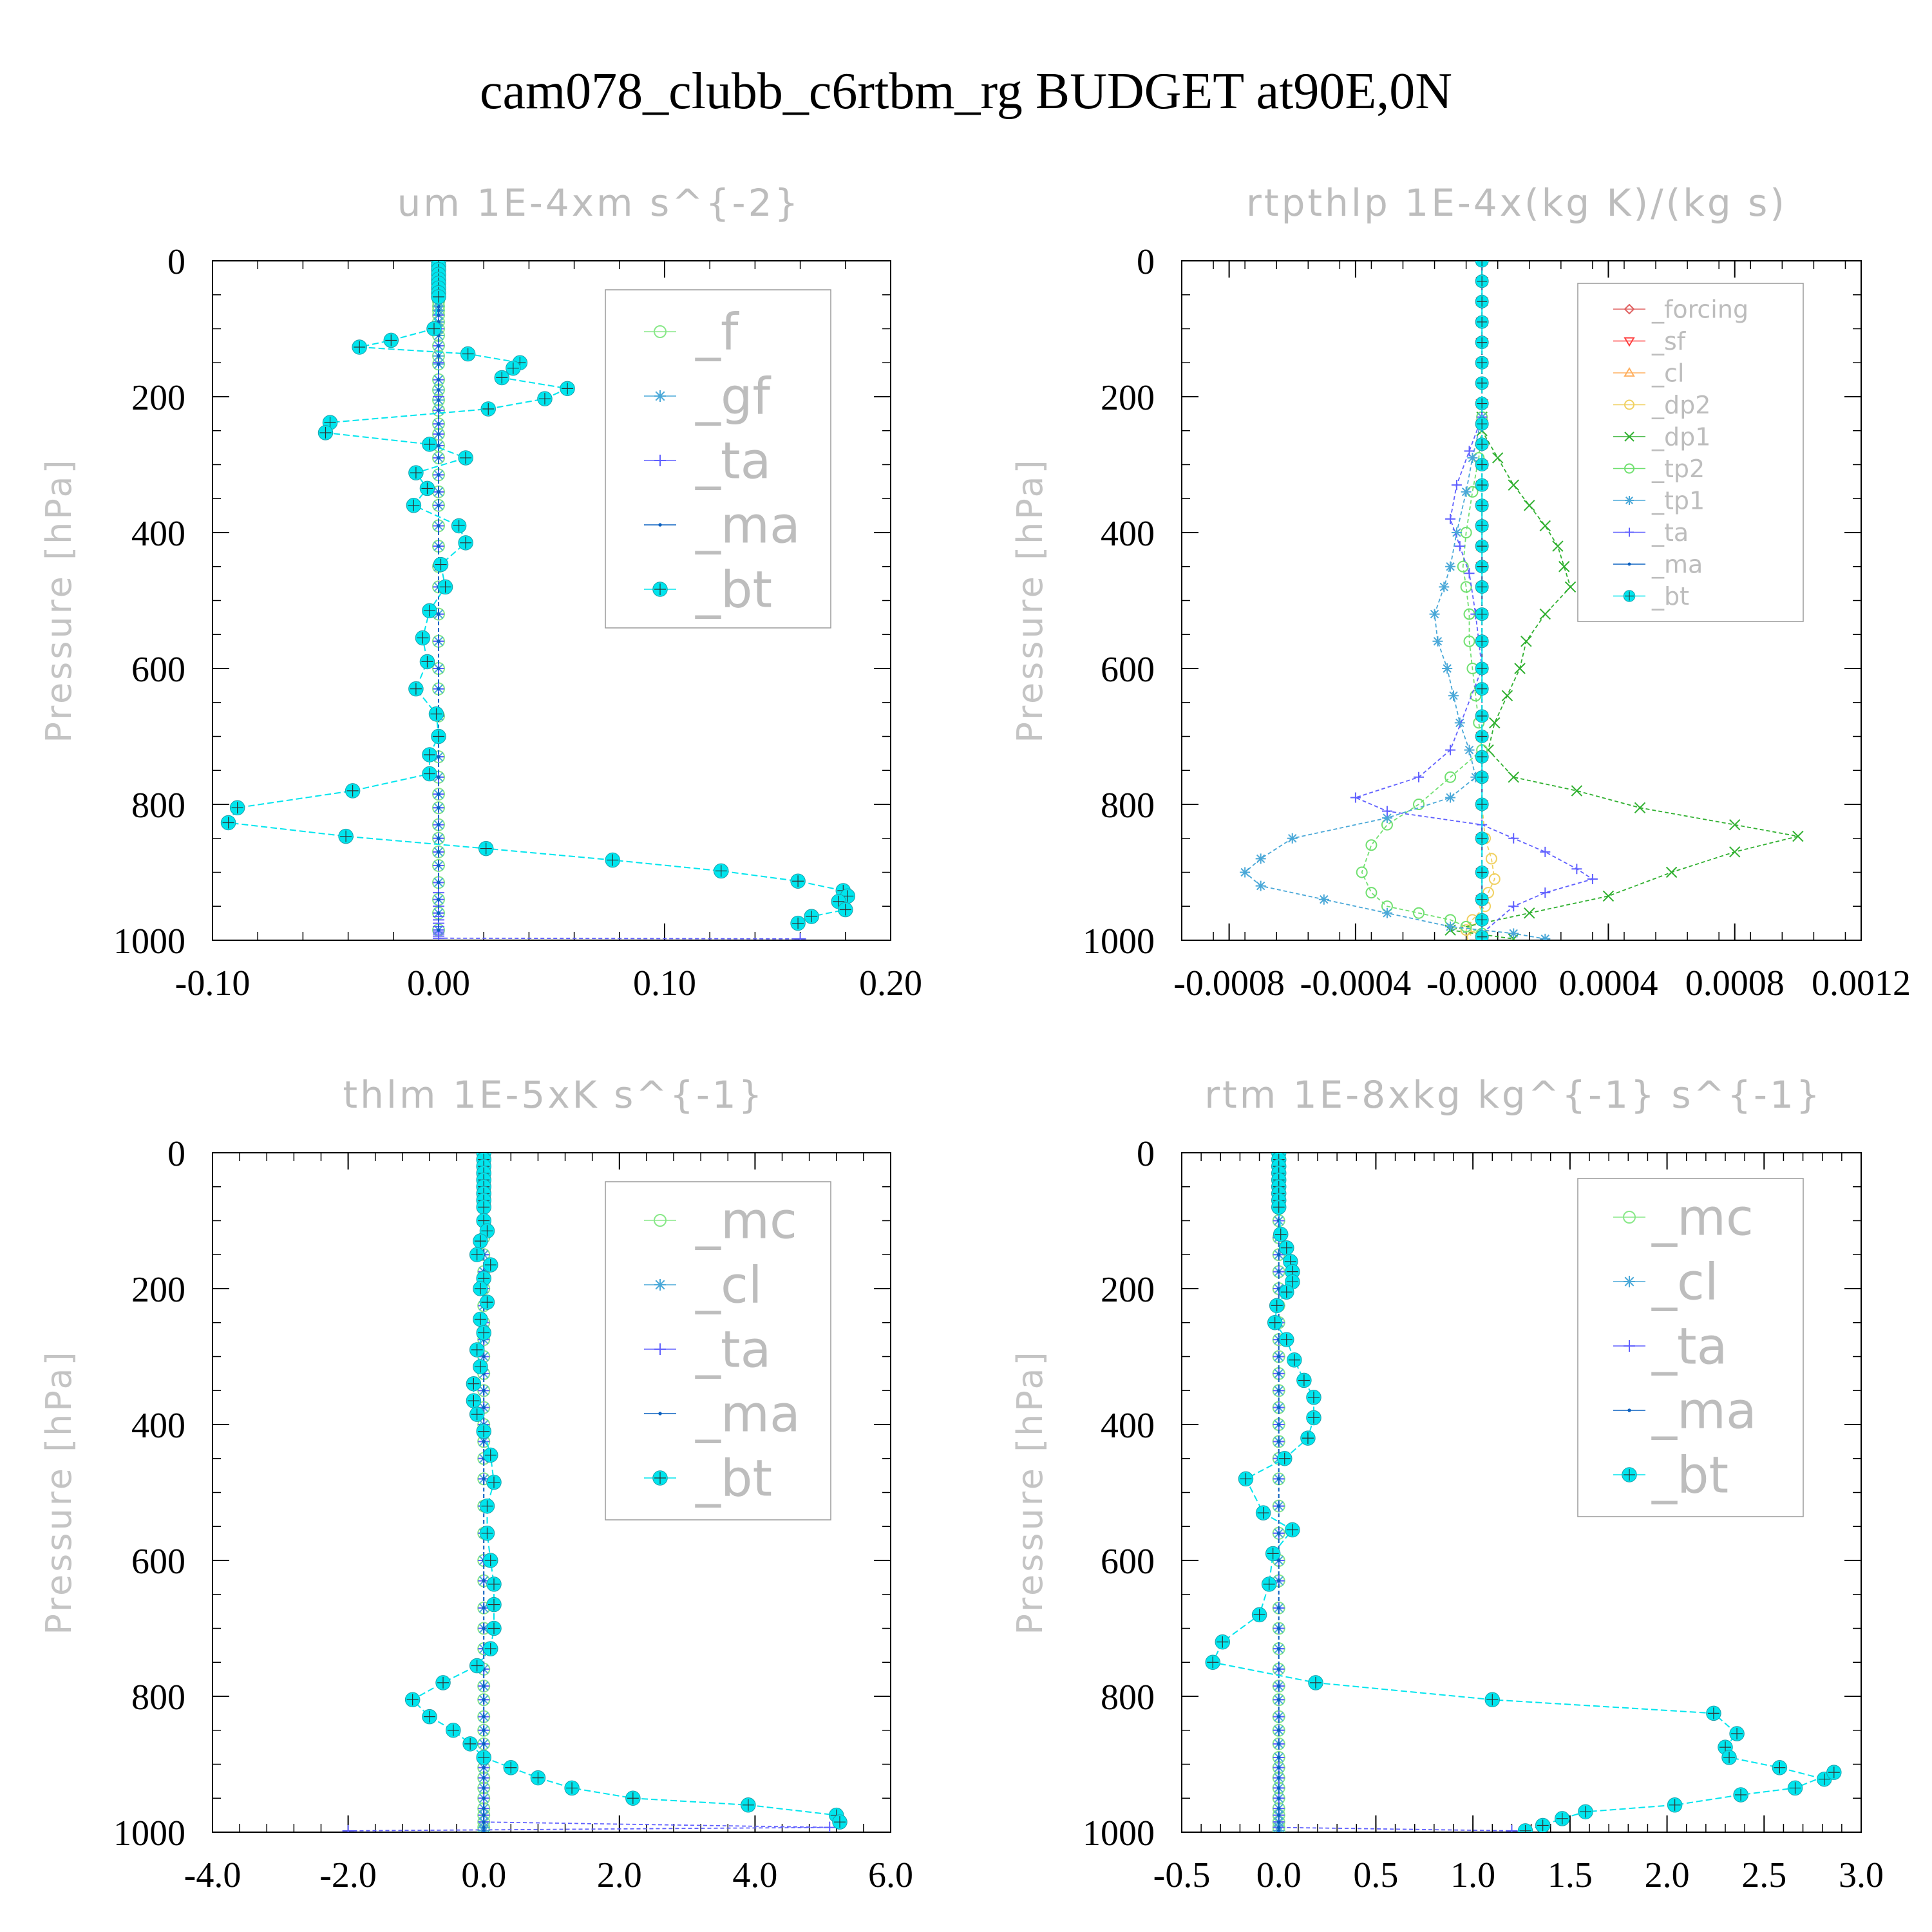  I want to click on legend-label: _cl, so click(728, 1285).